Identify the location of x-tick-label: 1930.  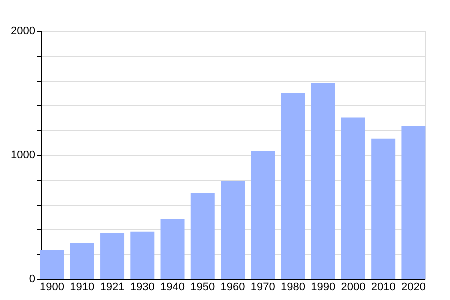
(142, 288).